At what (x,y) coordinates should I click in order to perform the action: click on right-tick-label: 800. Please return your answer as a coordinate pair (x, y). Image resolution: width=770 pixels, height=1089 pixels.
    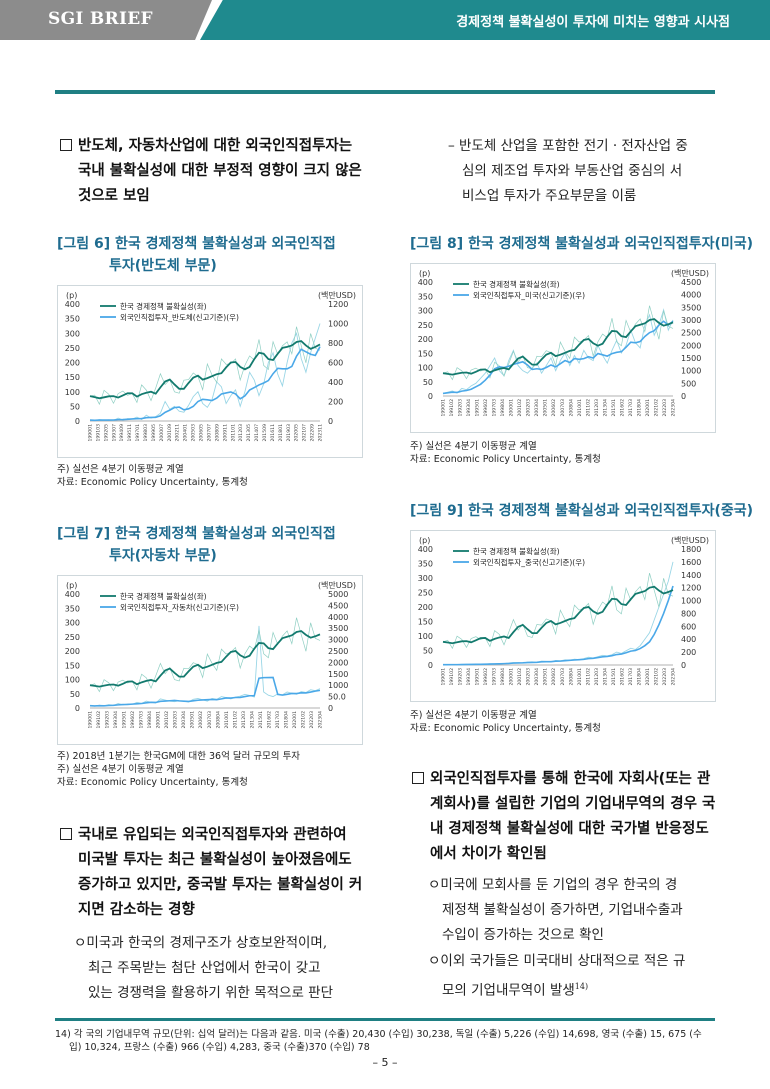
    Looking at the image, I should click on (688, 613).